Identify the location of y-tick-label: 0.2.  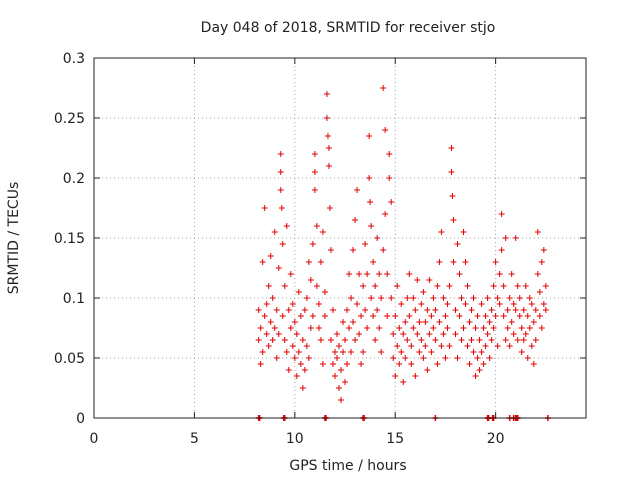
(74, 179).